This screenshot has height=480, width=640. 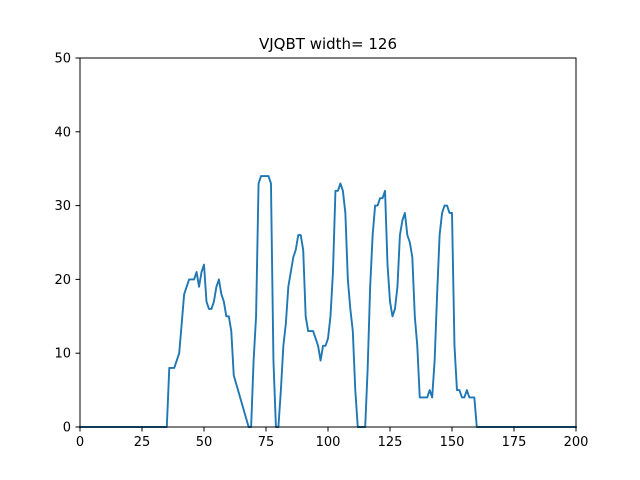 What do you see at coordinates (328, 44) in the screenshot?
I see `chart-title: VJQBT width= 126` at bounding box center [328, 44].